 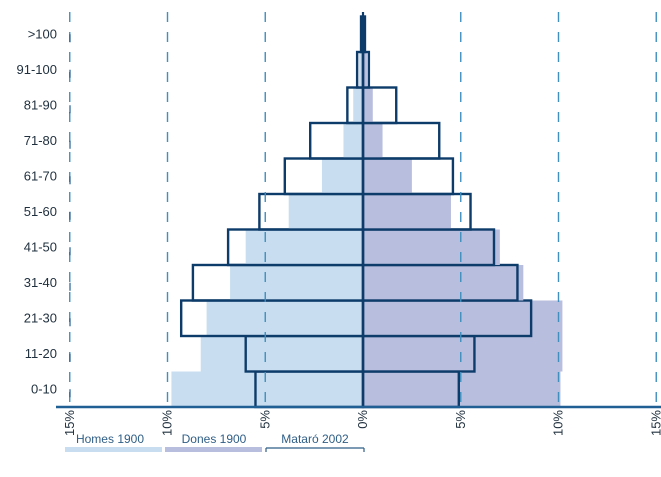 I want to click on y-tick-label-5: 51-60, so click(x=40, y=211).